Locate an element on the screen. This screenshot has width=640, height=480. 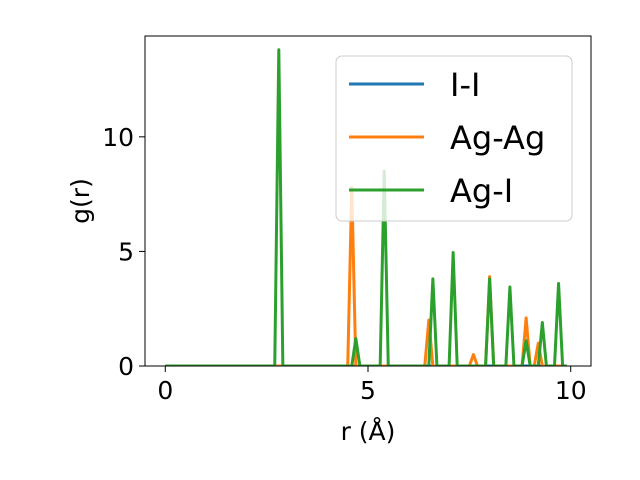
x-tick-label: 0 is located at coordinates (165, 390).